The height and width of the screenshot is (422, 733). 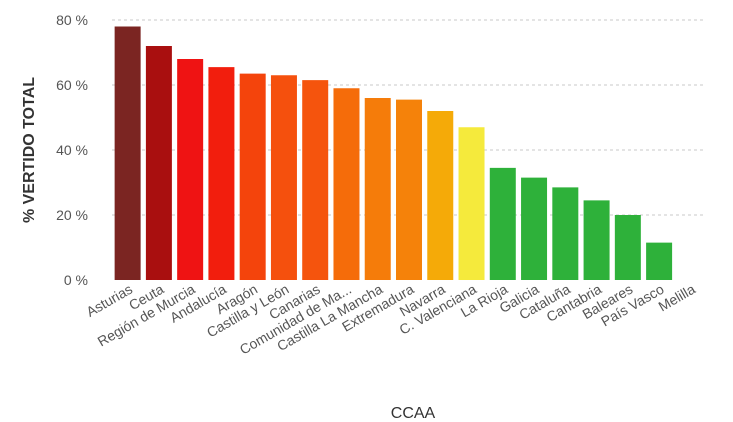 What do you see at coordinates (413, 413) in the screenshot?
I see `x-axis-title: CCAA` at bounding box center [413, 413].